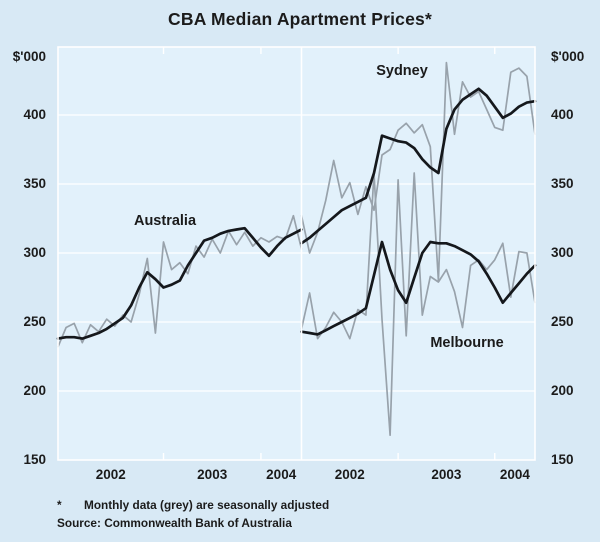 The width and height of the screenshot is (600, 542). What do you see at coordinates (59, 505) in the screenshot?
I see `footnote-marker: *` at bounding box center [59, 505].